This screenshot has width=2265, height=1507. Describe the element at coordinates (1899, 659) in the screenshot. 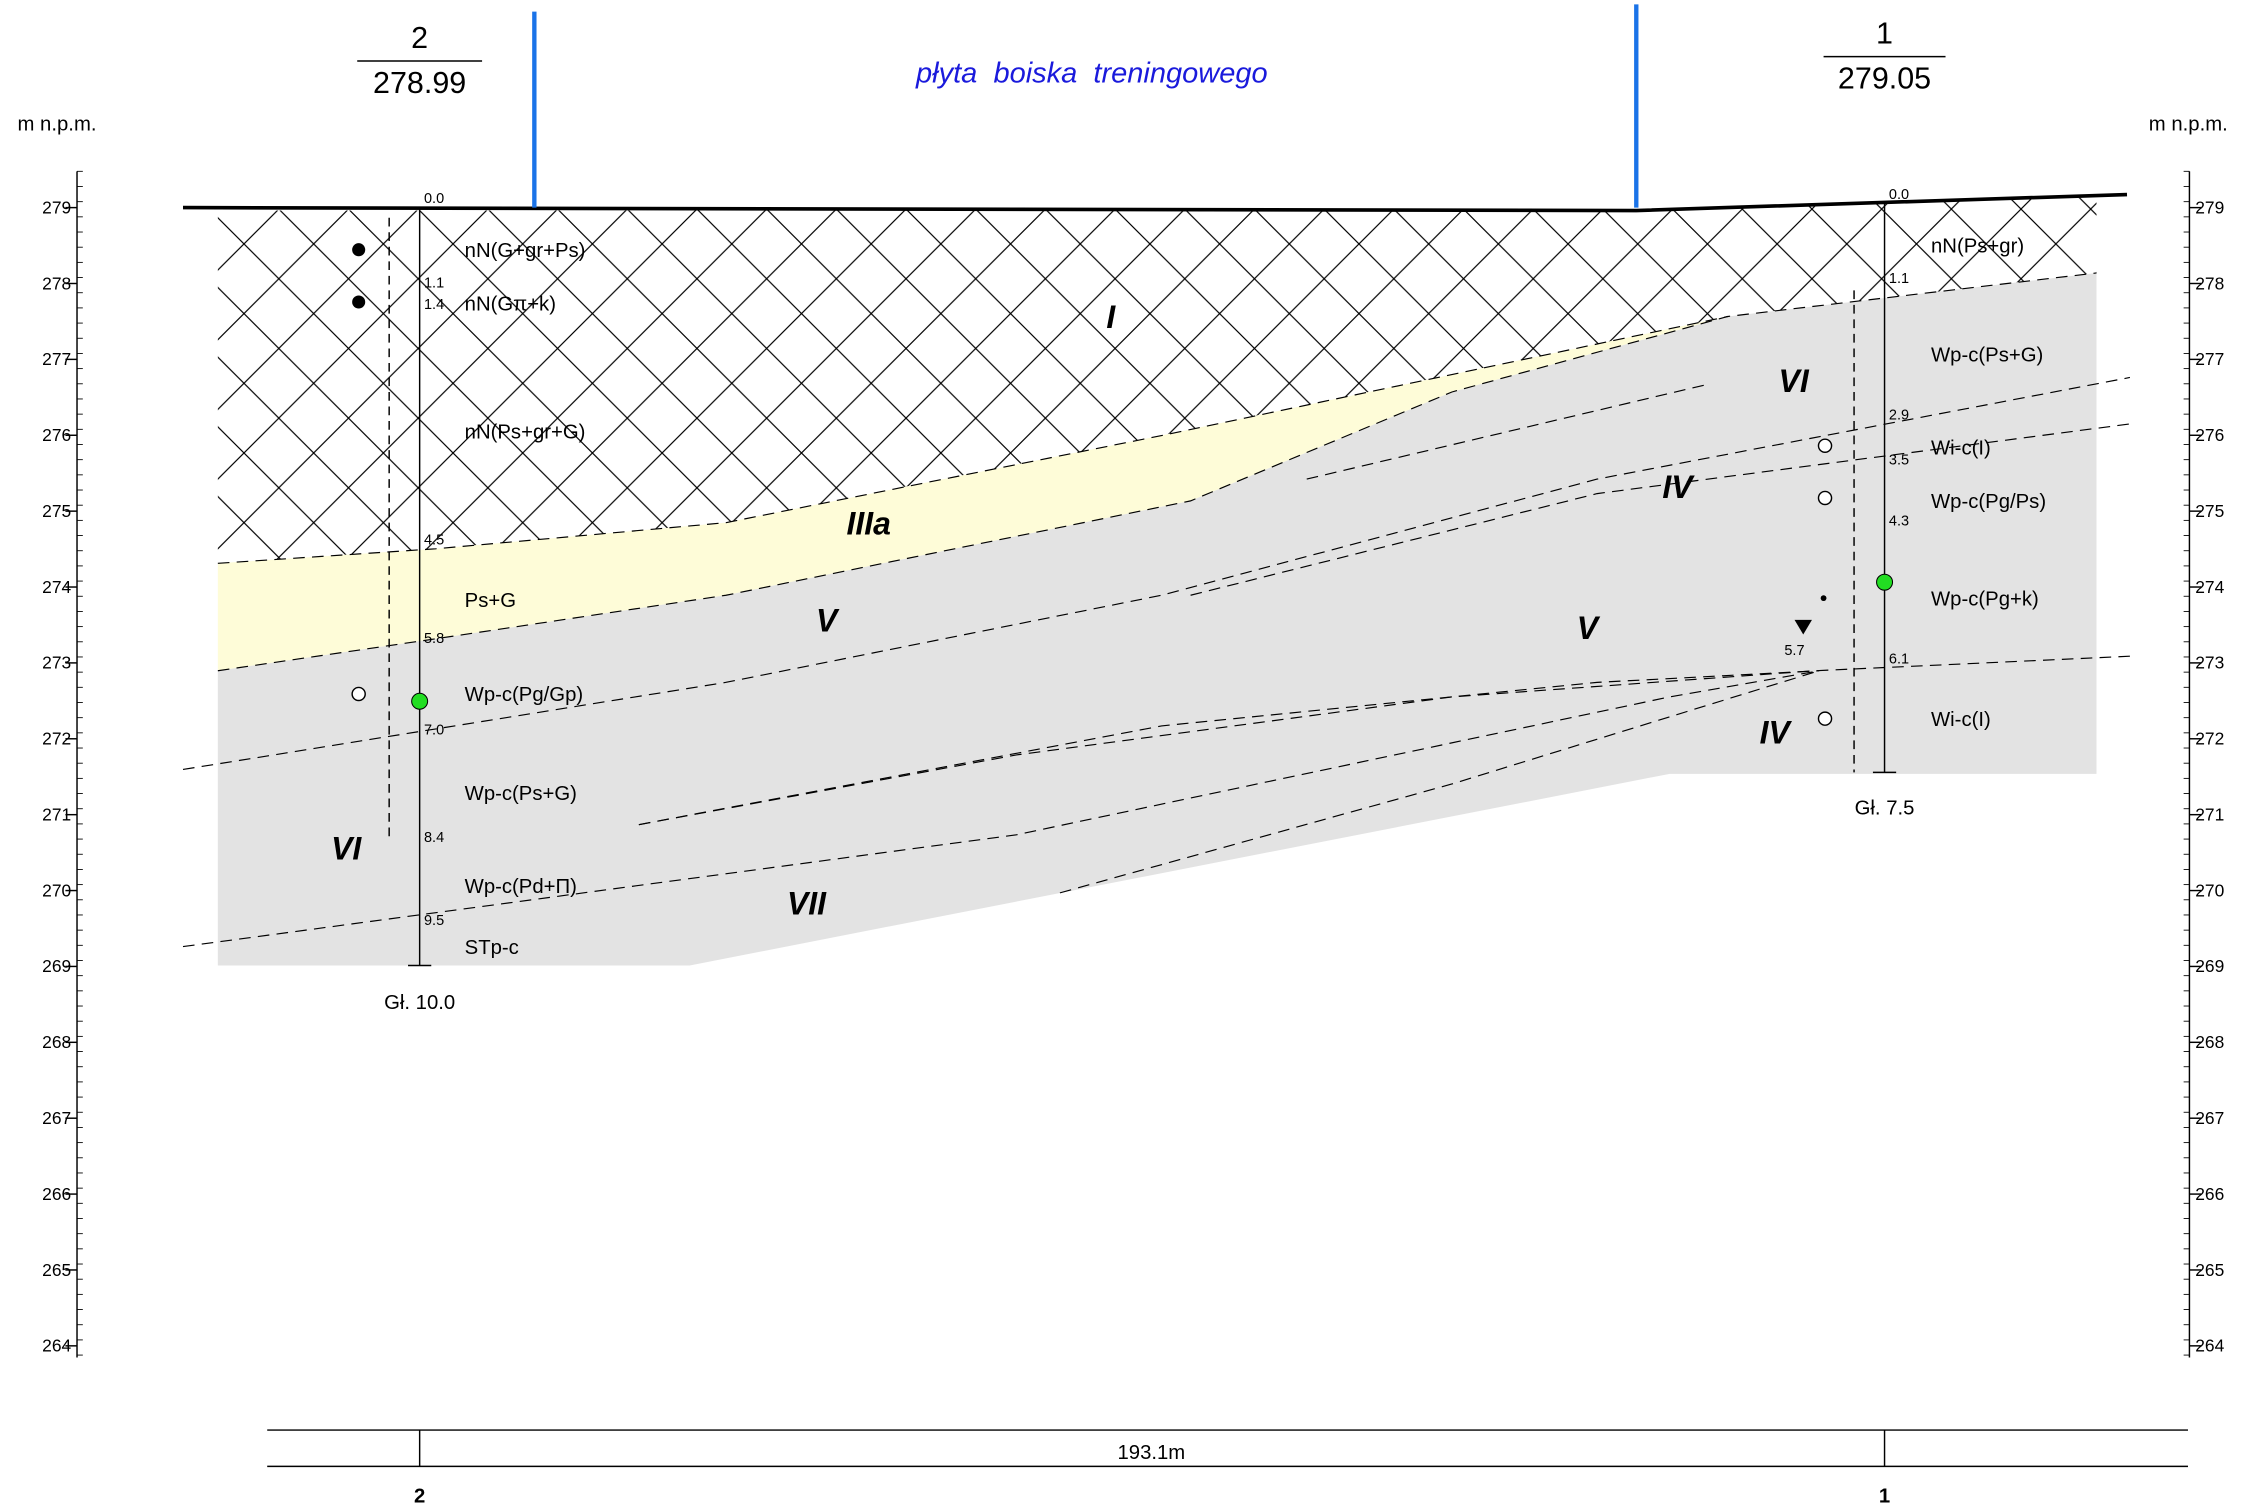

I see `depth: 6.1` at that location.